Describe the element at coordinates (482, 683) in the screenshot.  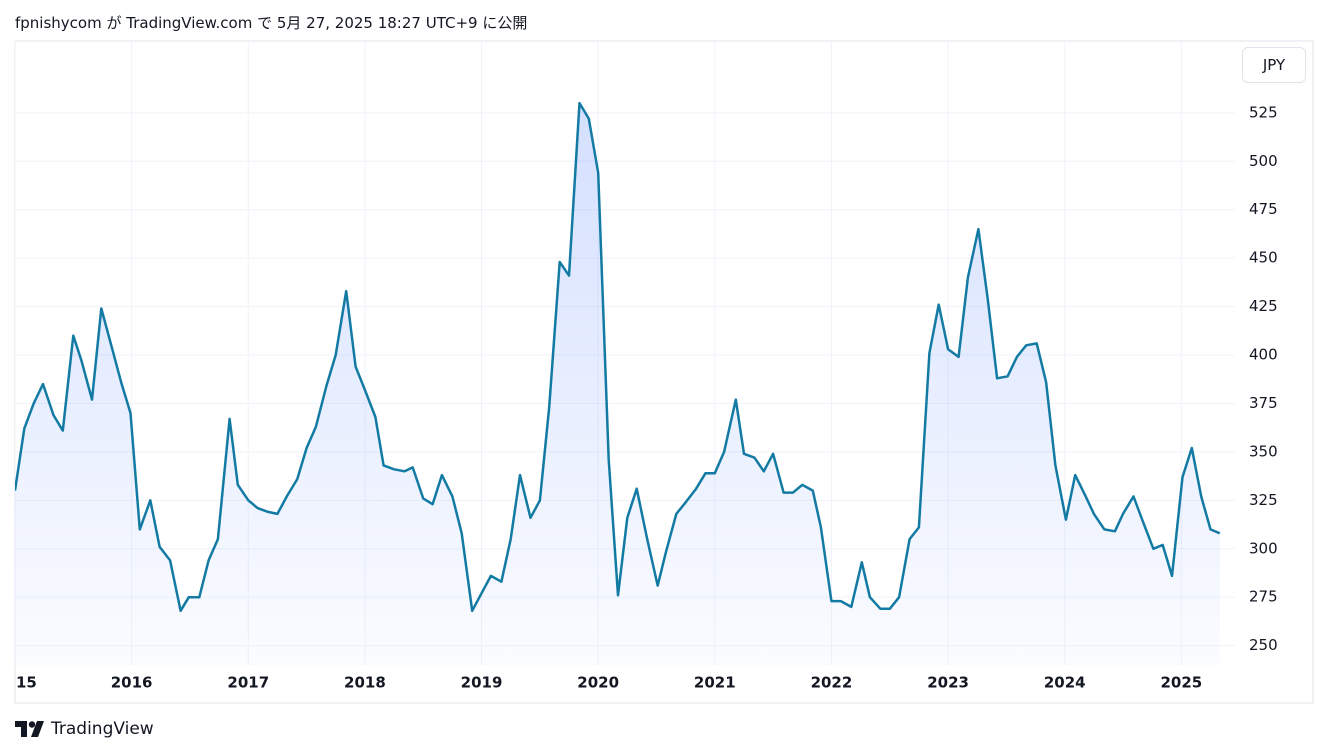
I see `x-tick-label: 2019` at that location.